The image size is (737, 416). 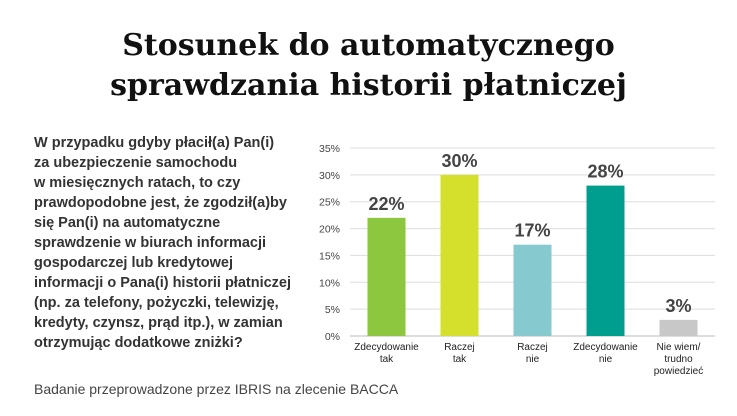 What do you see at coordinates (532, 231) in the screenshot?
I see `data-label: 17%` at bounding box center [532, 231].